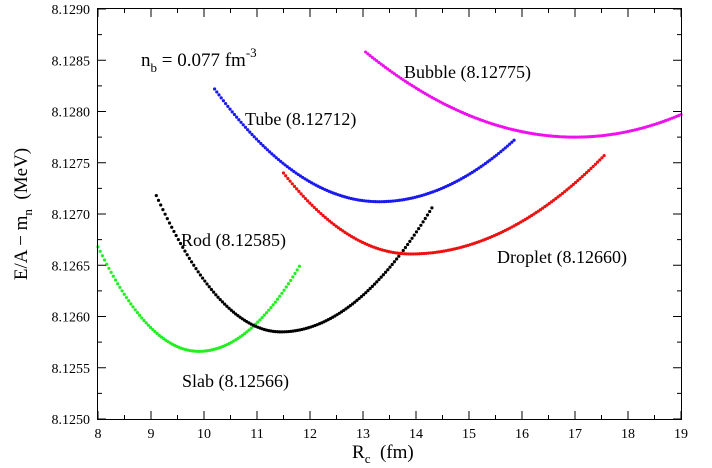 The width and height of the screenshot is (712, 468). I want to click on density-value: = 0.077 fm, so click(201, 60).